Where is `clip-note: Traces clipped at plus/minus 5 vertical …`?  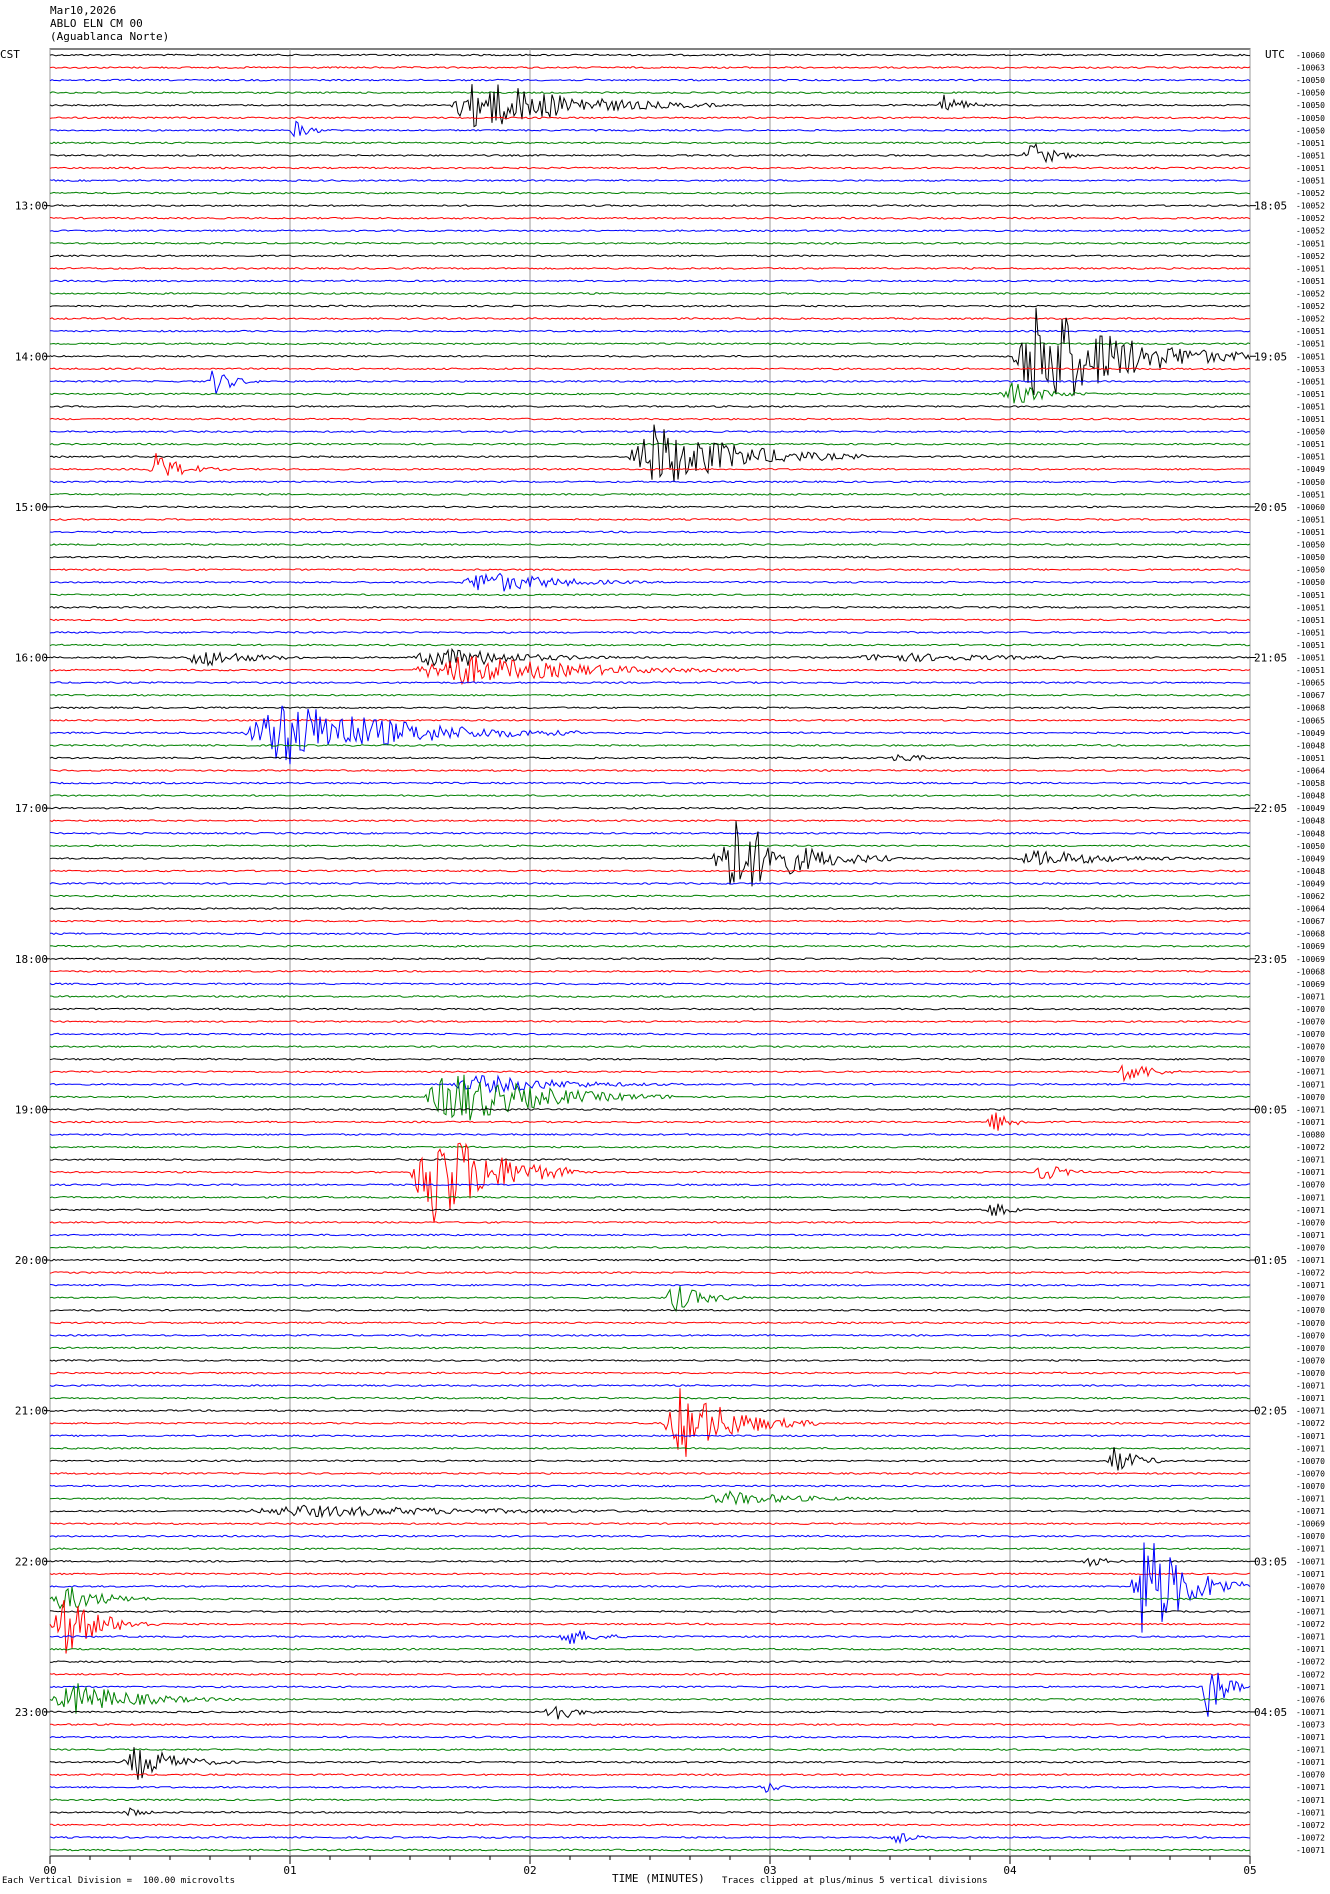 clip-note: Traces clipped at plus/minus 5 vertical … is located at coordinates (855, 1881).